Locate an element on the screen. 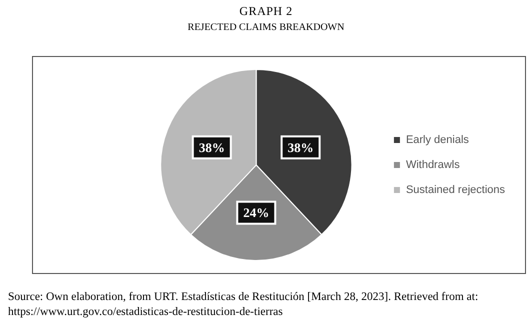 The width and height of the screenshot is (532, 328). chart-title: GRAPH 2 is located at coordinates (266, 11).